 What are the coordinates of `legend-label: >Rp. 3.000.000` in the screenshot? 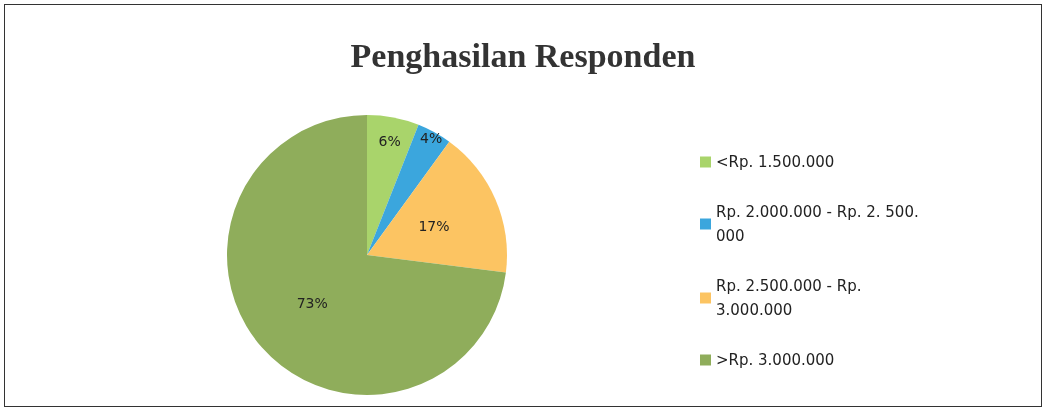 It's located at (775, 360).